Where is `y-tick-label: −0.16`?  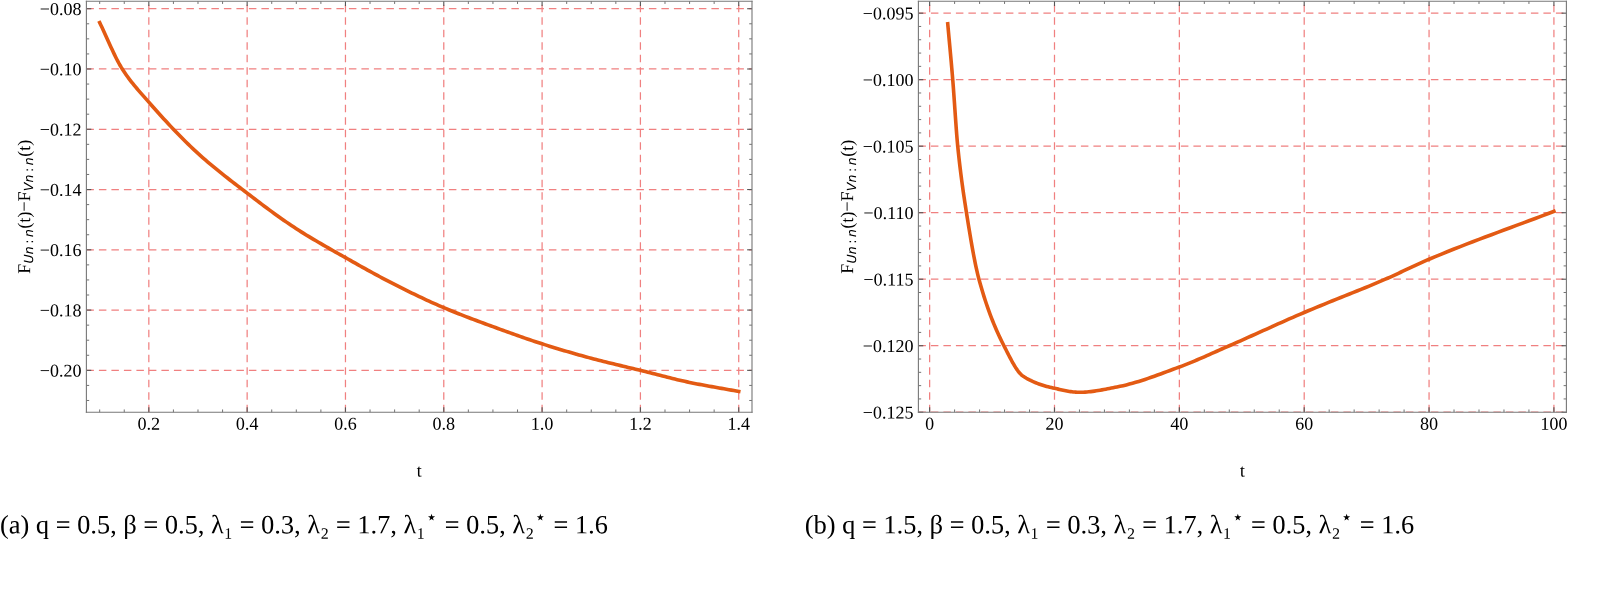
y-tick-label: −0.16 is located at coordinates (60, 250).